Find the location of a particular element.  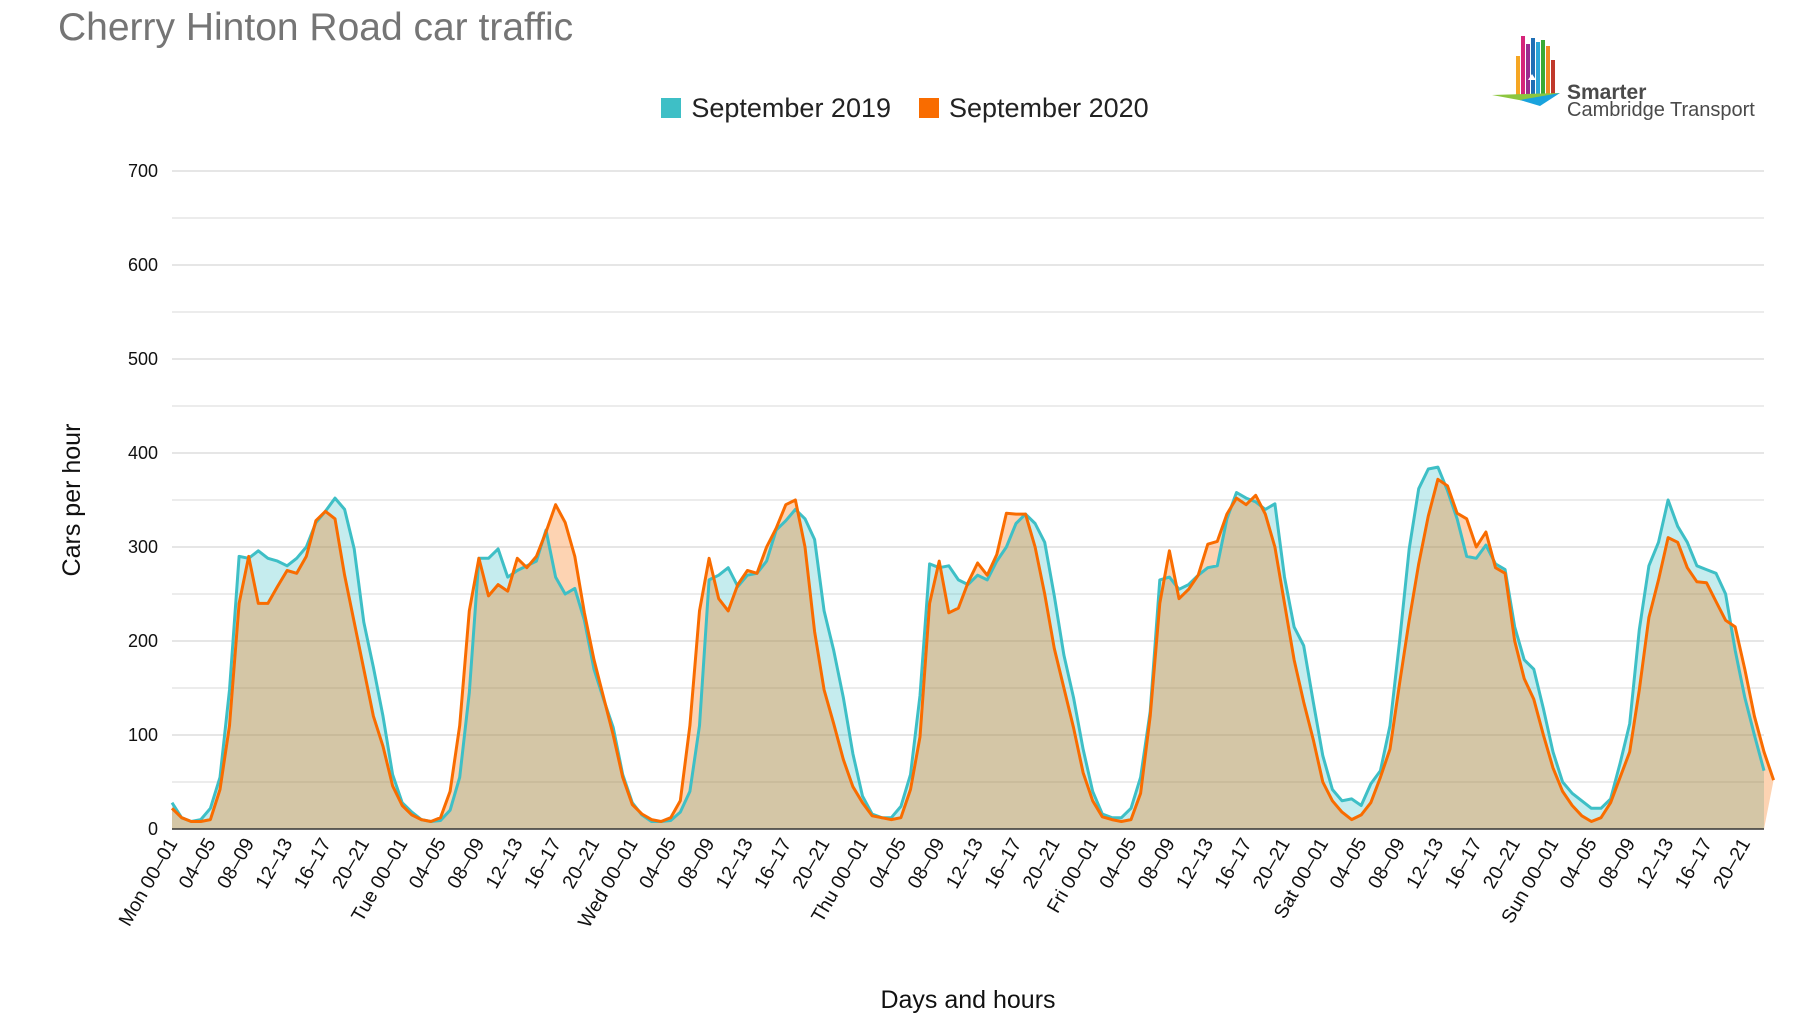

y-tick-label: 600 is located at coordinates (143, 265).